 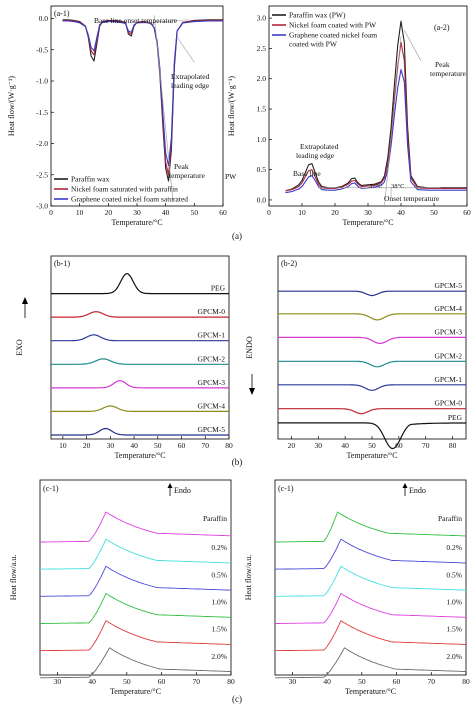 What do you see at coordinates (317, 15) in the screenshot?
I see `legend-entry: Paraffin wax (PW)` at bounding box center [317, 15].